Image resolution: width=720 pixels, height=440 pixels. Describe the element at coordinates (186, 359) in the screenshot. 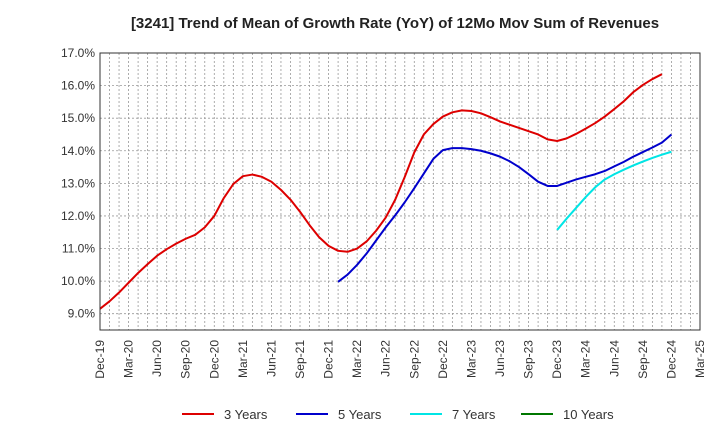

I see `x-tick-label: Sep-20` at that location.